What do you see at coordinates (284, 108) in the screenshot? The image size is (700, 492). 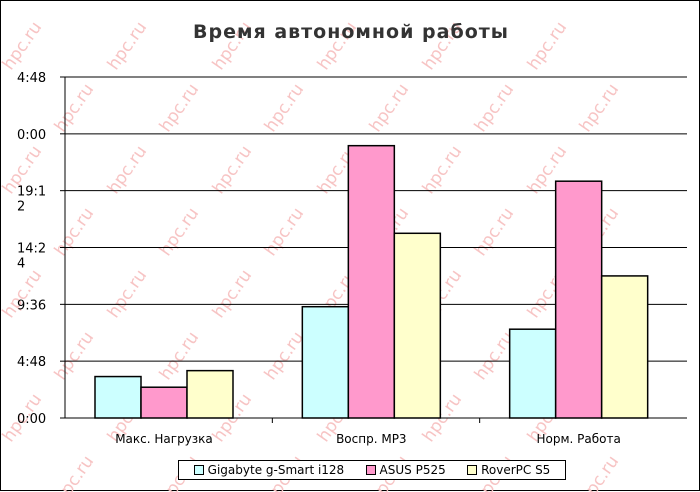 I see `watermark-8: hpc.ru` at bounding box center [284, 108].